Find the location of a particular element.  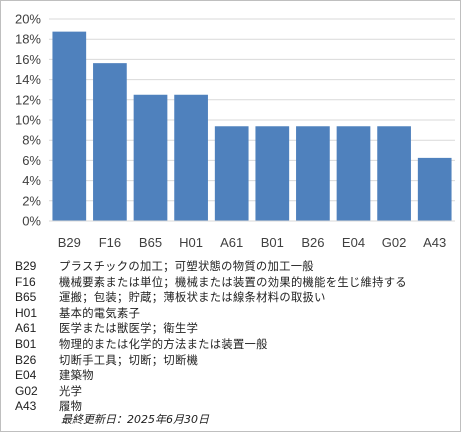

legend-code: H01 is located at coordinates (26, 312).